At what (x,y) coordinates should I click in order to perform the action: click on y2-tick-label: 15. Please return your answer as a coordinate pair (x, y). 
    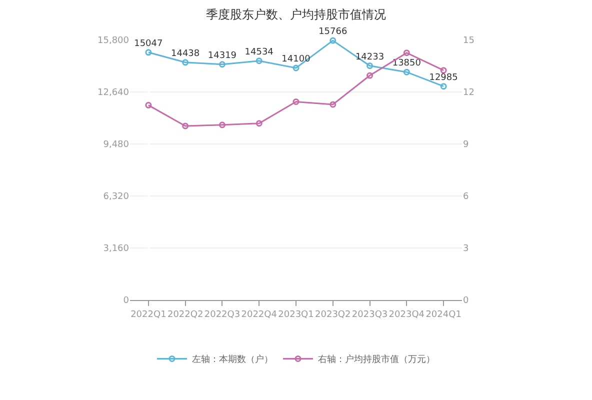
    Looking at the image, I should click on (468, 41).